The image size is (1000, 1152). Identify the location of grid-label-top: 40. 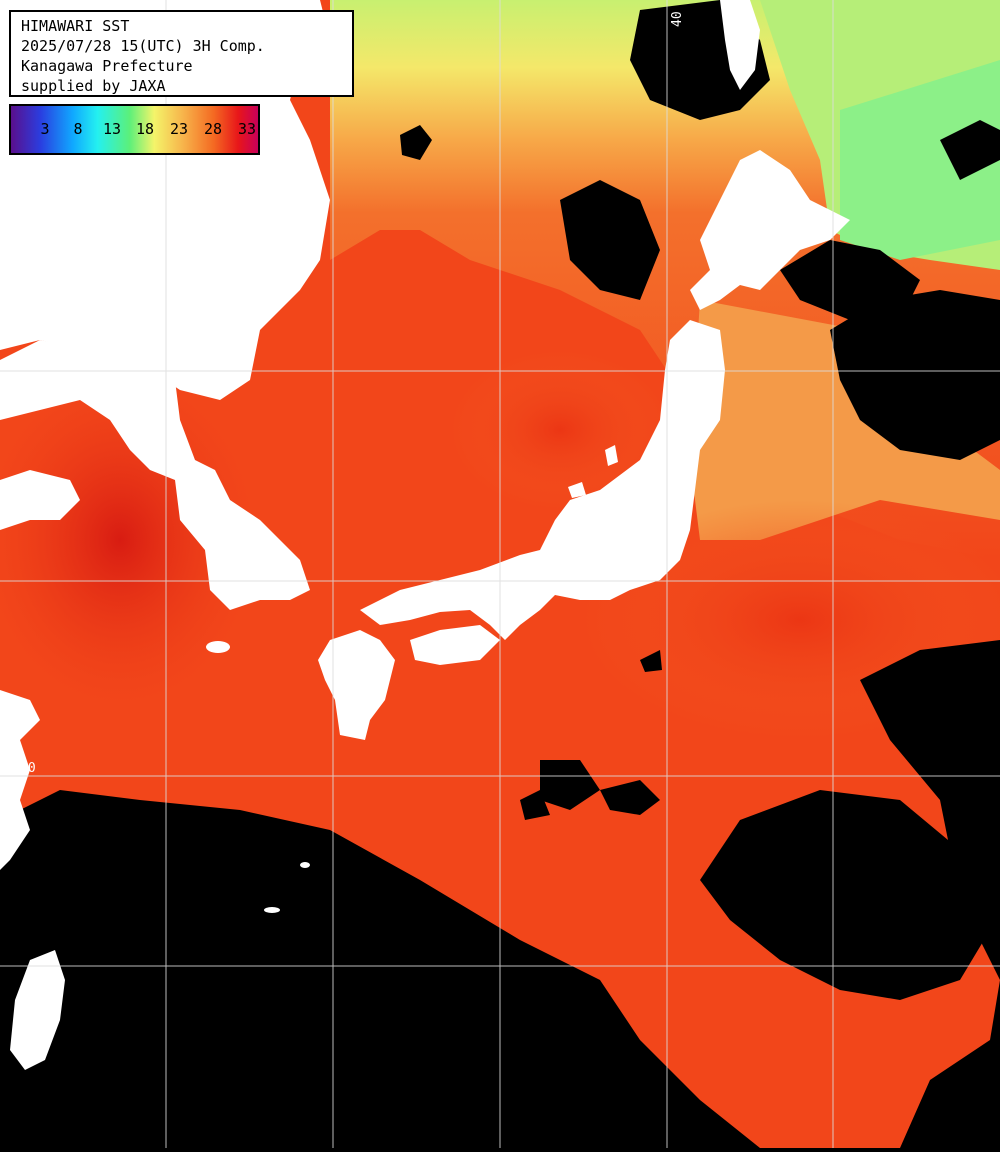
(677, 19).